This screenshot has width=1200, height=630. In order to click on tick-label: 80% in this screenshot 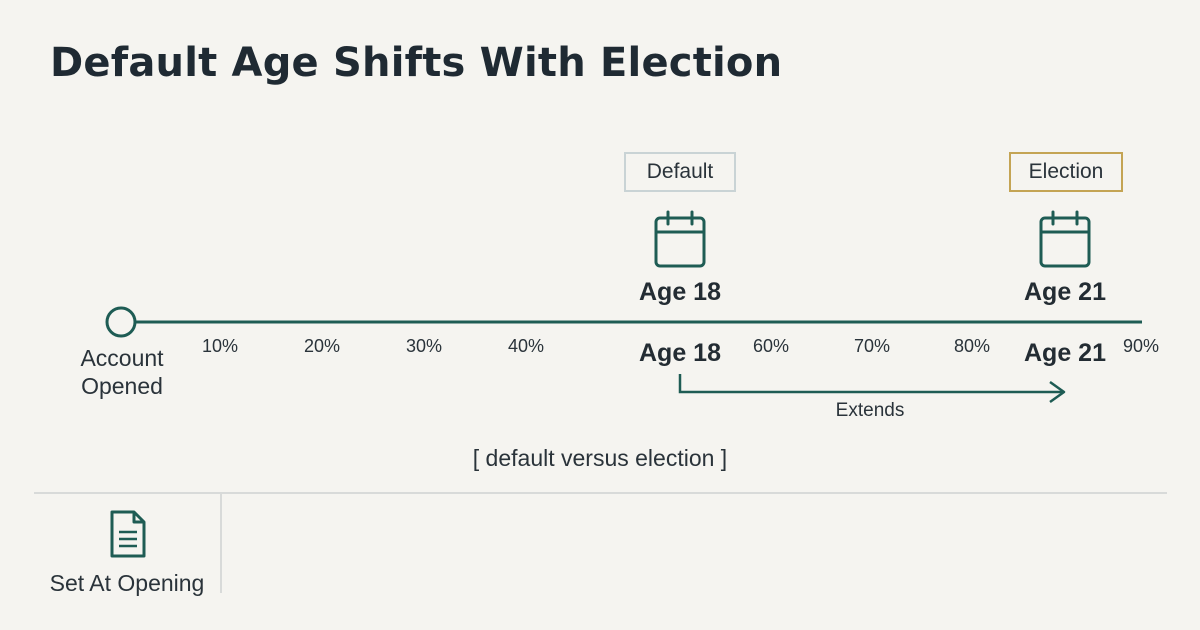, I will do `click(972, 346)`.